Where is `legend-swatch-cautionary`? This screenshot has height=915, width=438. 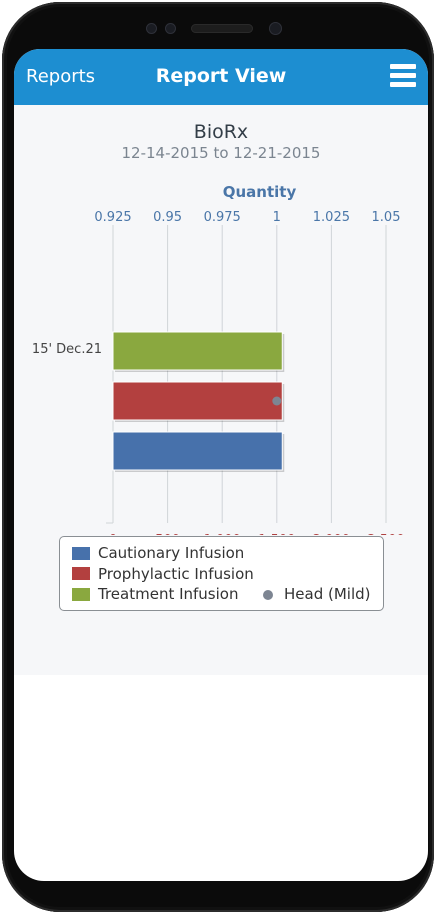 legend-swatch-cautionary is located at coordinates (81, 553).